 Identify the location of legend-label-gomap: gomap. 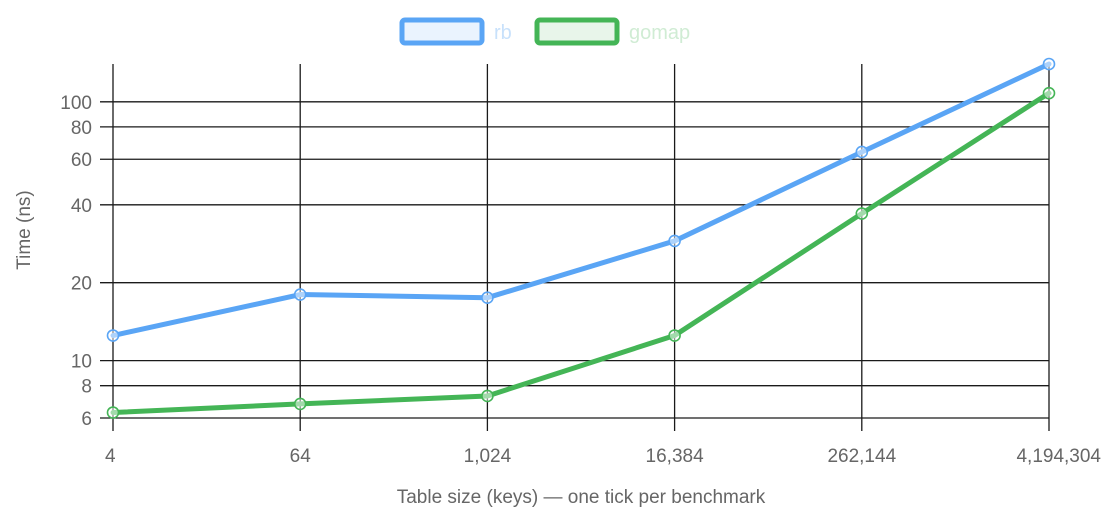
(659, 33).